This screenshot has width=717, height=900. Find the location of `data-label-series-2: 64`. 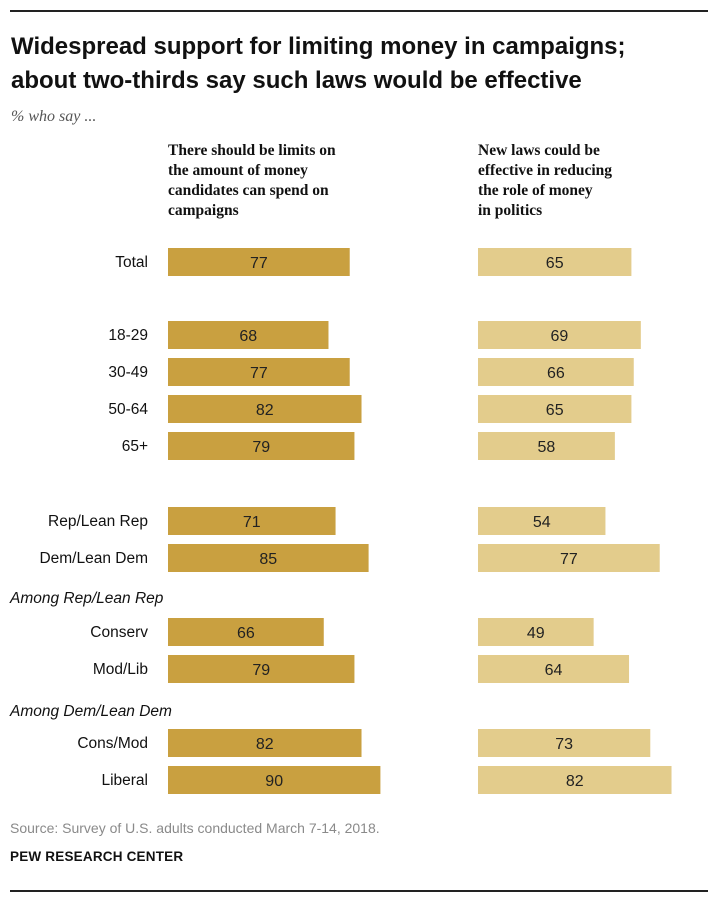

data-label-series-2: 64 is located at coordinates (554, 670).